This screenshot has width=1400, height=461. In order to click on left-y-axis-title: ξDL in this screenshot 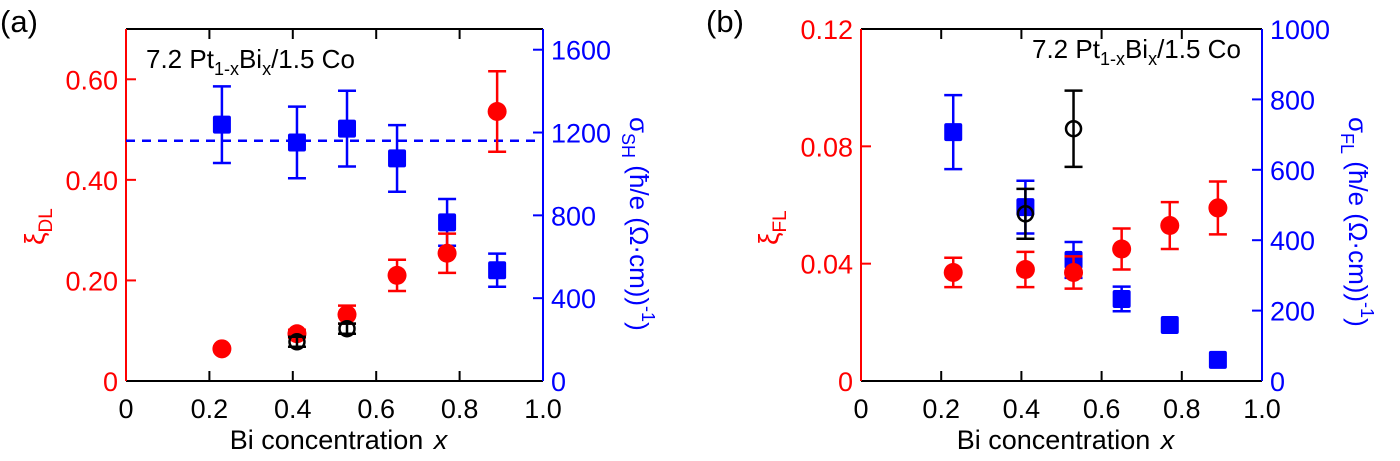, I will do `click(38, 226)`.